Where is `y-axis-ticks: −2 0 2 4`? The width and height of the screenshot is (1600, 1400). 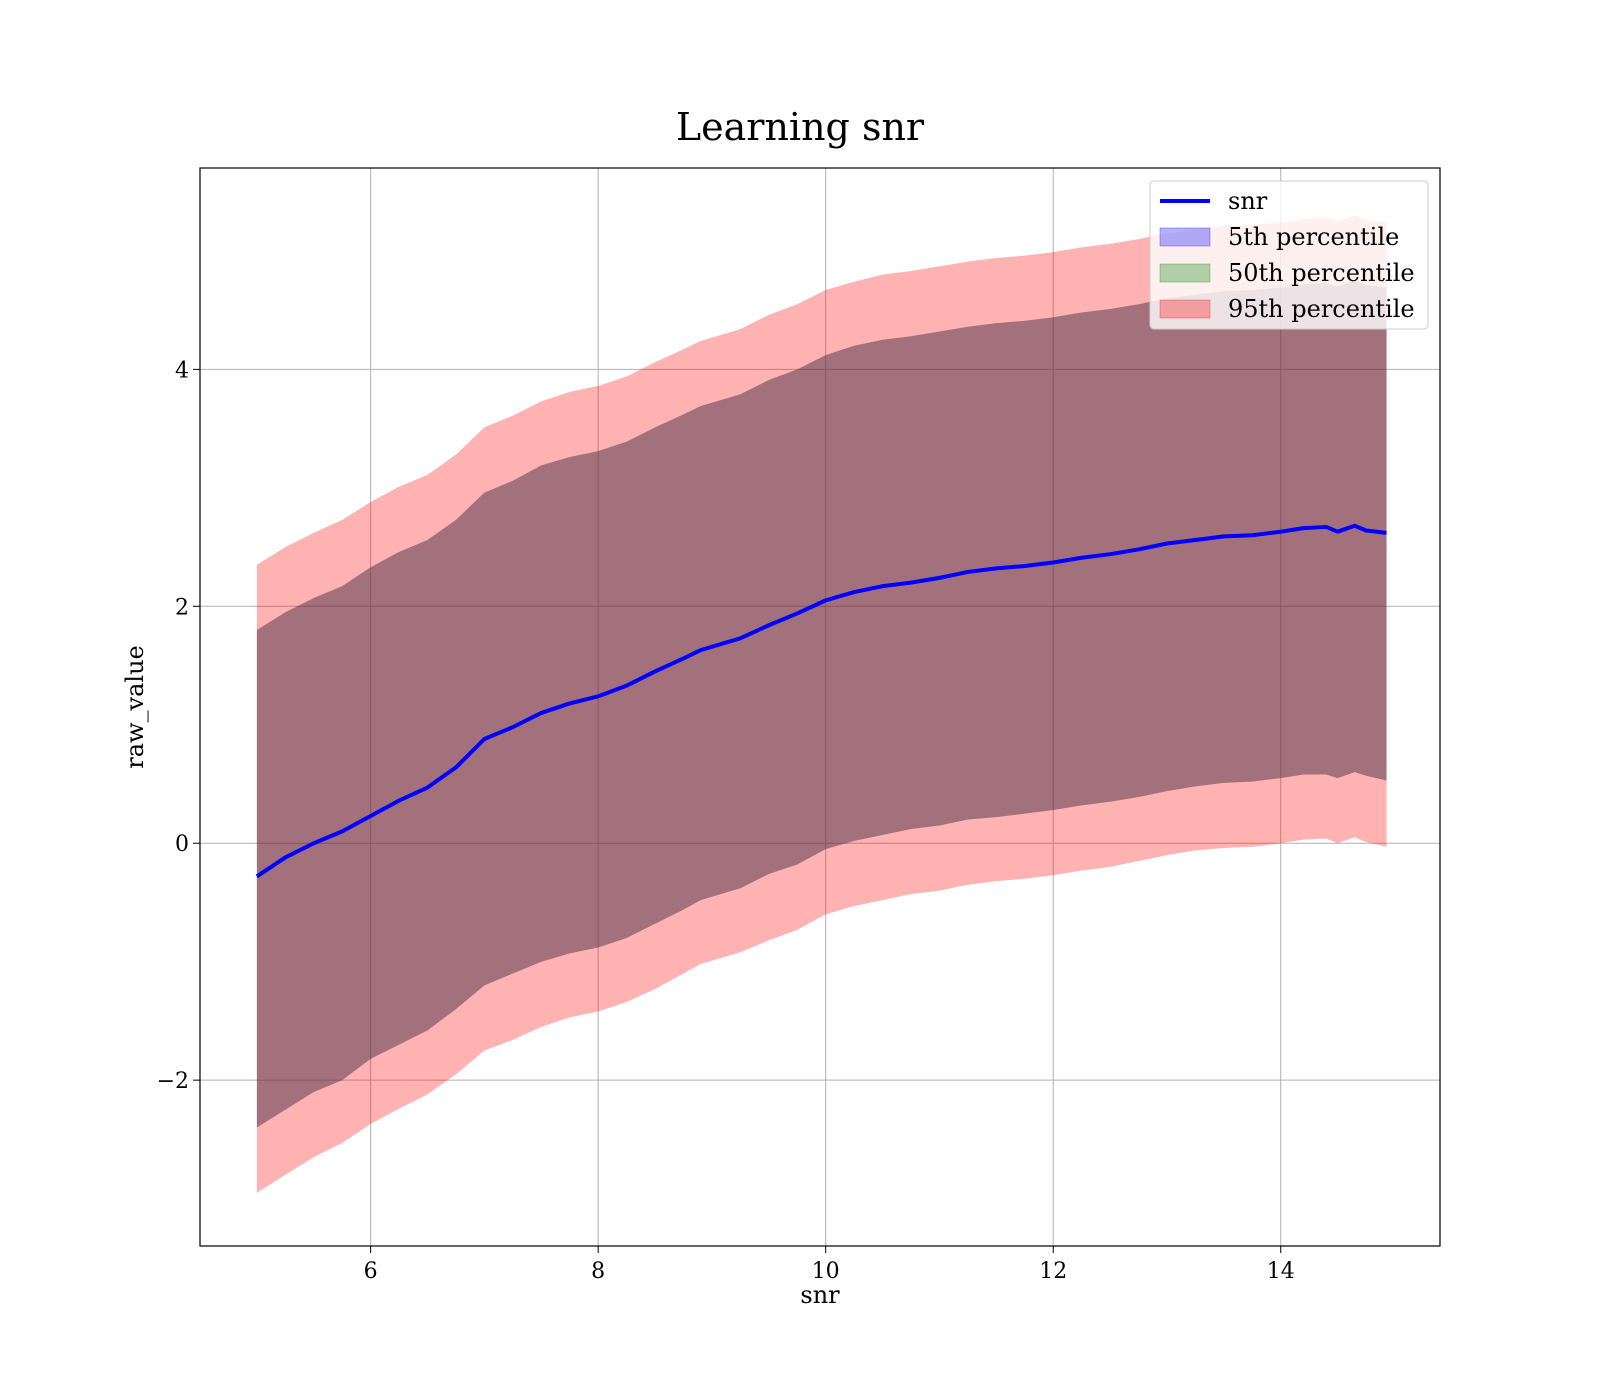 y-axis-ticks: −2 0 2 4 is located at coordinates (178, 726).